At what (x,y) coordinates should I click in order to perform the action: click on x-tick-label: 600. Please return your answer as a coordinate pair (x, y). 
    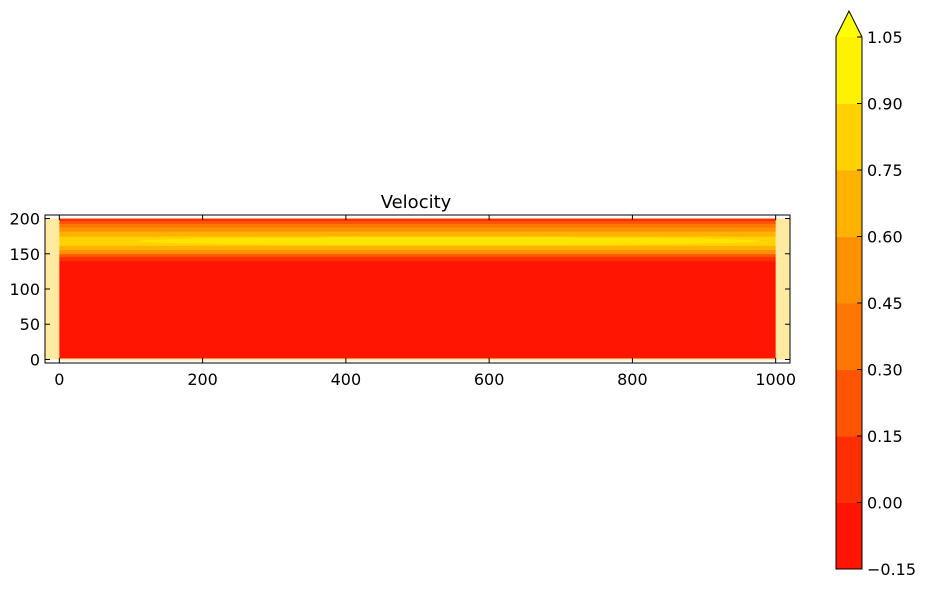
    Looking at the image, I should click on (489, 379).